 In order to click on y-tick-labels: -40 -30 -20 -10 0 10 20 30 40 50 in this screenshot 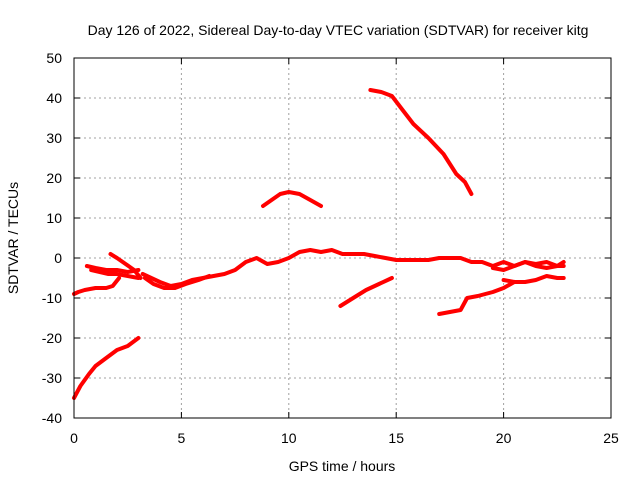, I will do `click(52, 238)`.